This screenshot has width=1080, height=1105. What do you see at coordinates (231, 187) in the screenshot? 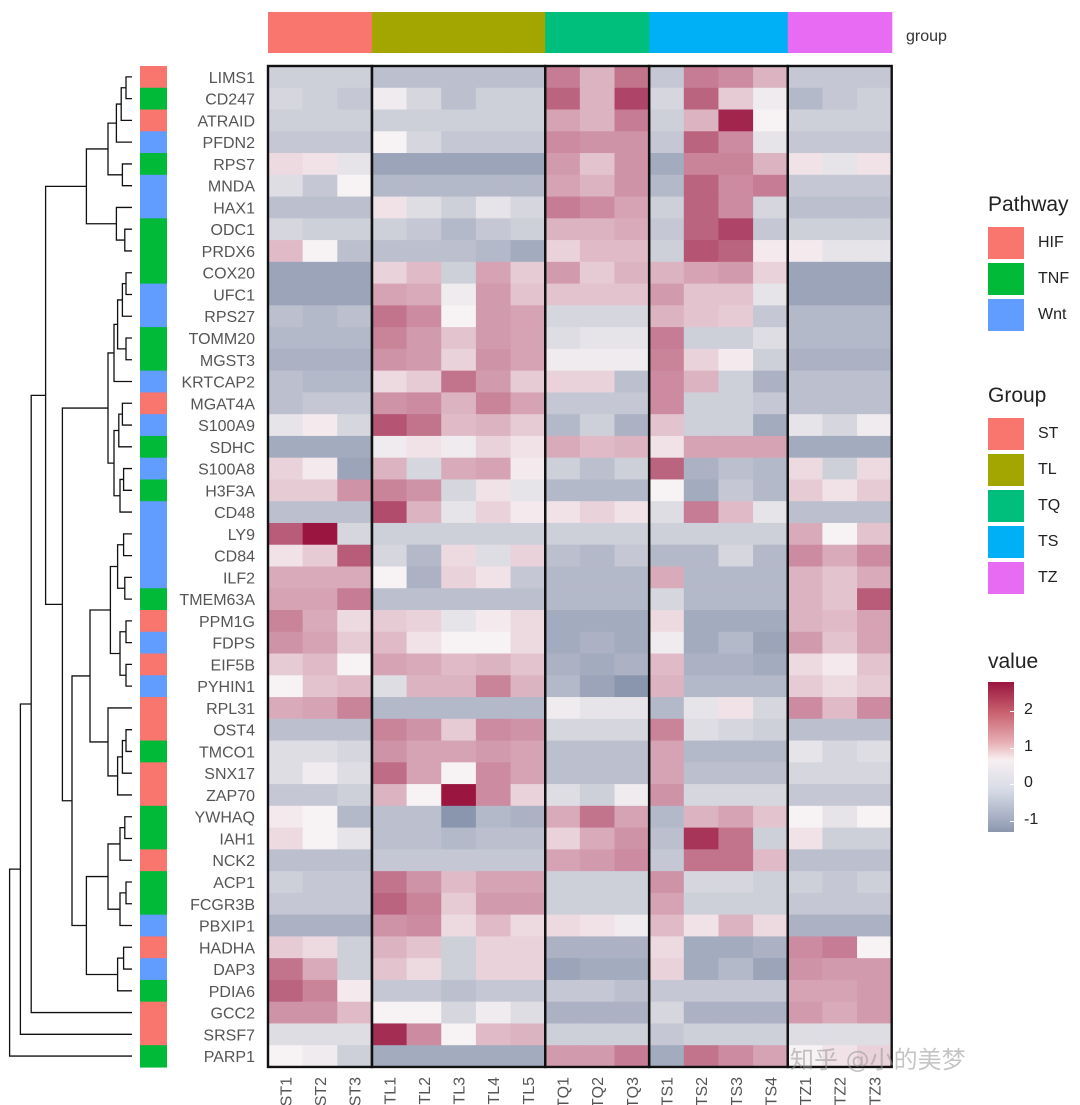
I see `gene-label: MNDA` at bounding box center [231, 187].